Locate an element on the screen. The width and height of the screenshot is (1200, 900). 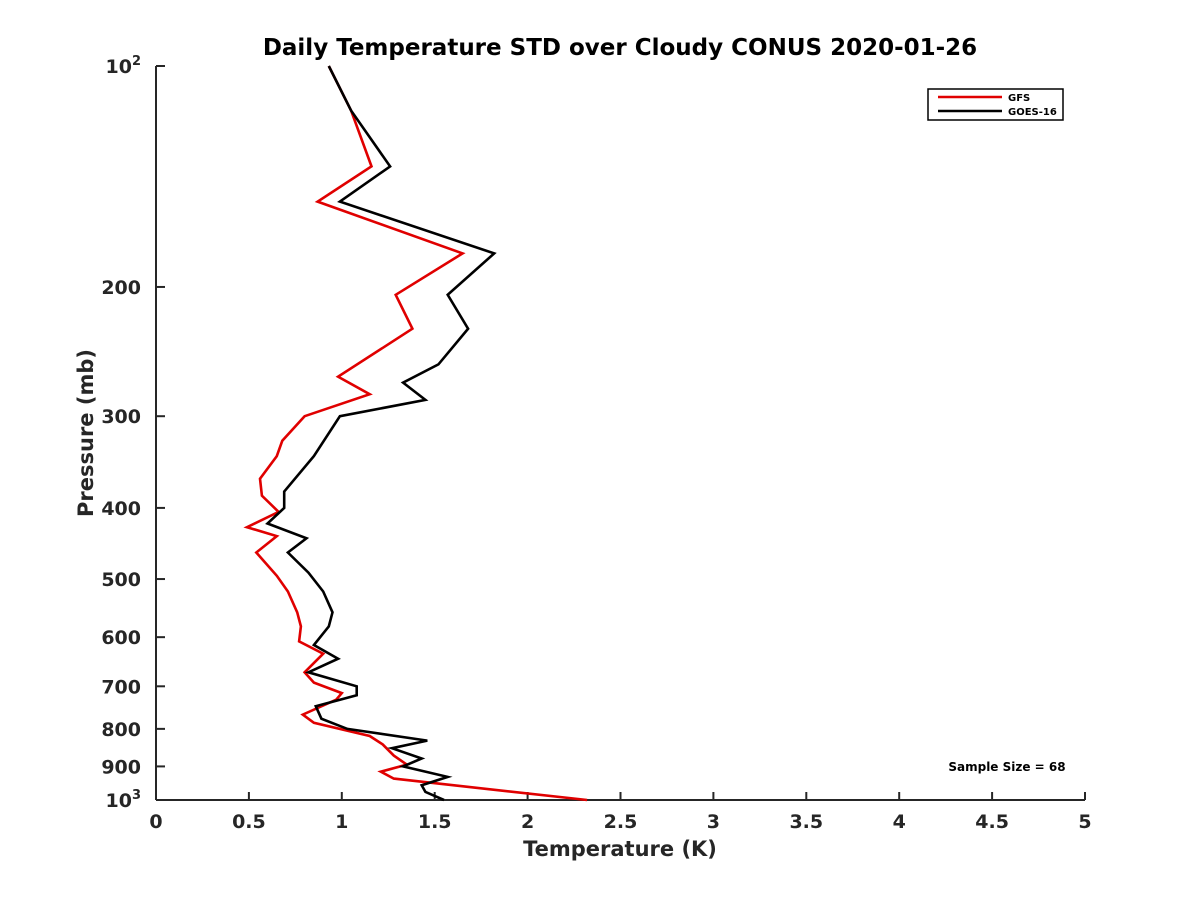
legend: GFS GOES-16 is located at coordinates (995, 104).